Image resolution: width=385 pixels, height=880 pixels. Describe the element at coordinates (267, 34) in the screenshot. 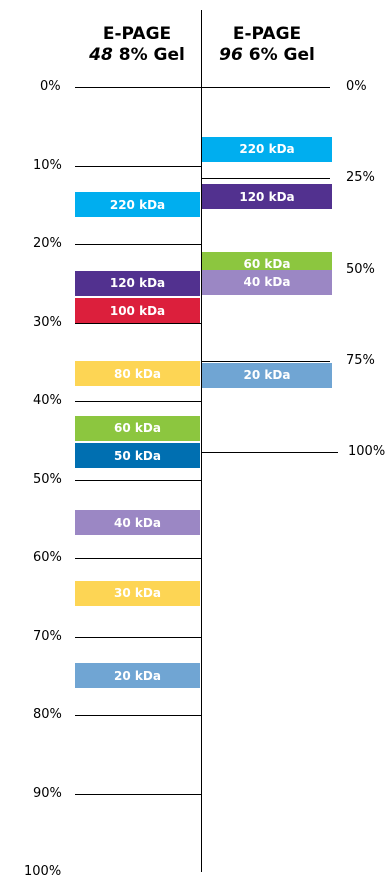

I see `column-title-right-name: E-PAGE` at that location.